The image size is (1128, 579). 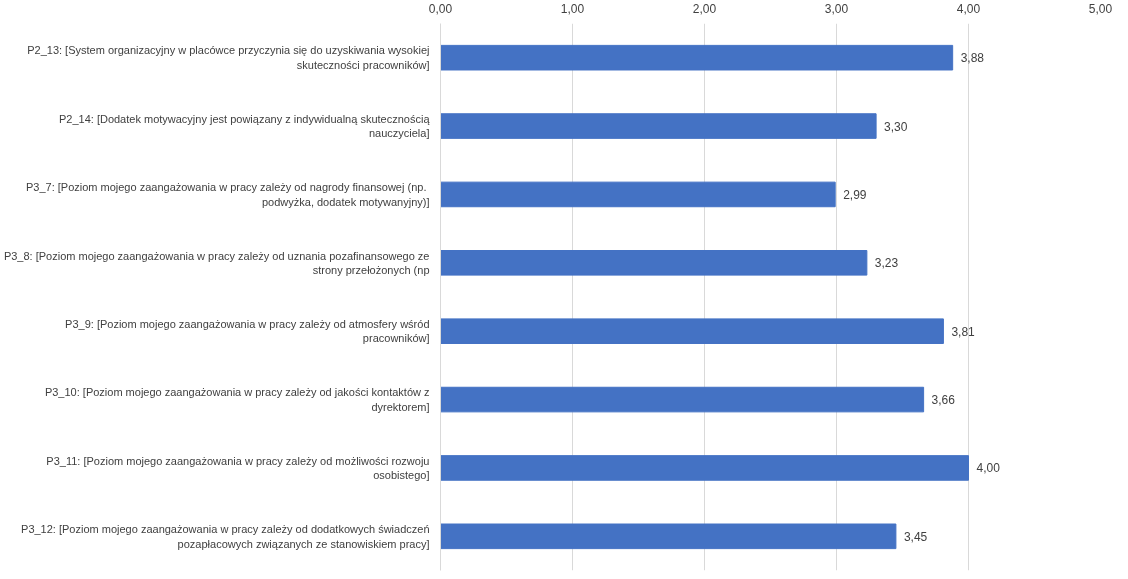 What do you see at coordinates (943, 400) in the screenshot?
I see `data-label: 3,66` at bounding box center [943, 400].